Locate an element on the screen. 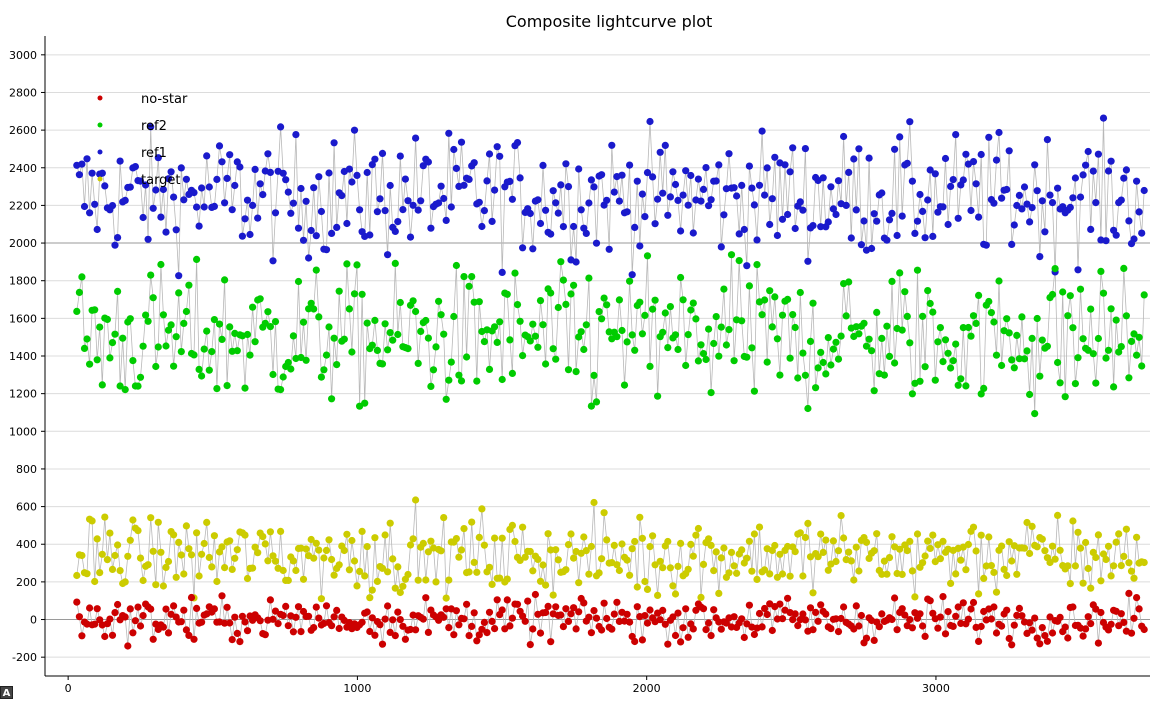  y-tick-label: 2200 is located at coordinates (23, 205).